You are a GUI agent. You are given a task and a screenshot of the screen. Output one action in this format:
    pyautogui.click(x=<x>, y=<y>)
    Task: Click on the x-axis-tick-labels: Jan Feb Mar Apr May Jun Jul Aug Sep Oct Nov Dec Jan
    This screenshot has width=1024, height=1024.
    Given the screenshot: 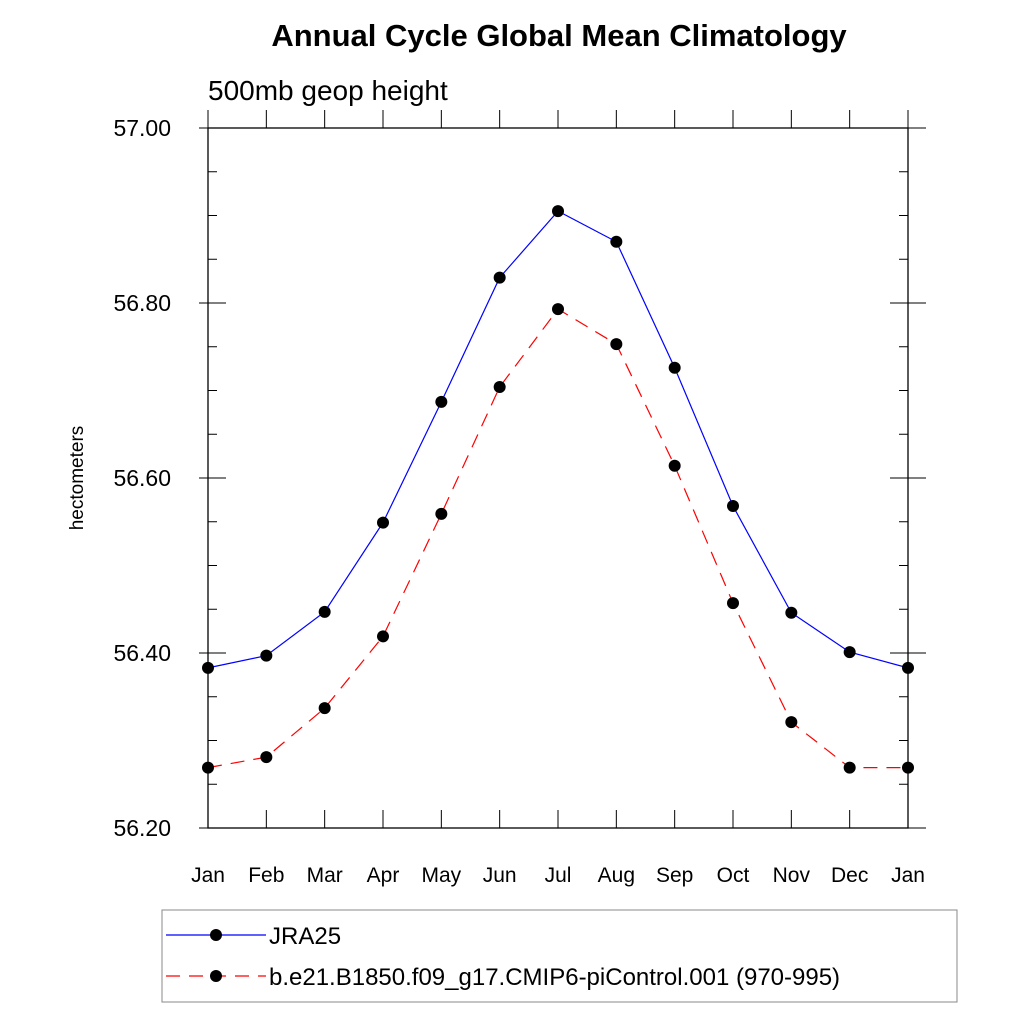 What is the action you would take?
    pyautogui.click(x=558, y=875)
    